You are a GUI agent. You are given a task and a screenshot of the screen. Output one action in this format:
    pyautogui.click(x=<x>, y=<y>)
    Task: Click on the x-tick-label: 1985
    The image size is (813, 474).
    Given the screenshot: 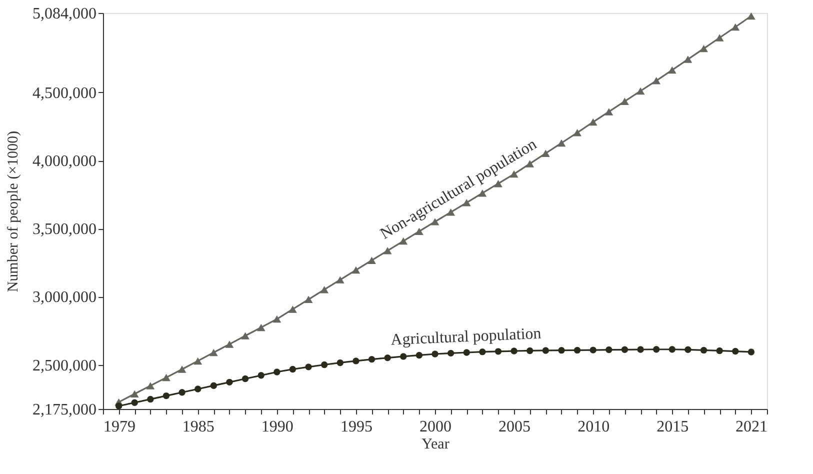 What is the action you would take?
    pyautogui.click(x=198, y=427)
    